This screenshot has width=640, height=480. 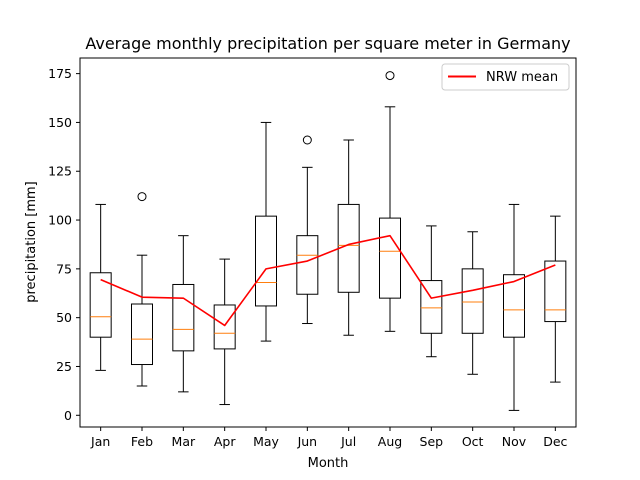 I want to click on nrw-mean-line, so click(x=328, y=280).